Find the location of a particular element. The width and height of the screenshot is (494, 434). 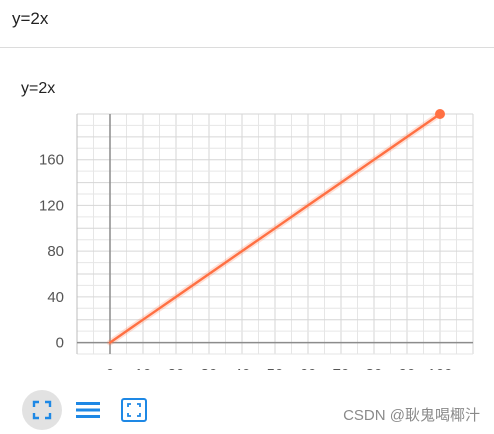

watermark: CSDN @耿鬼喝椰汁 is located at coordinates (411, 415).